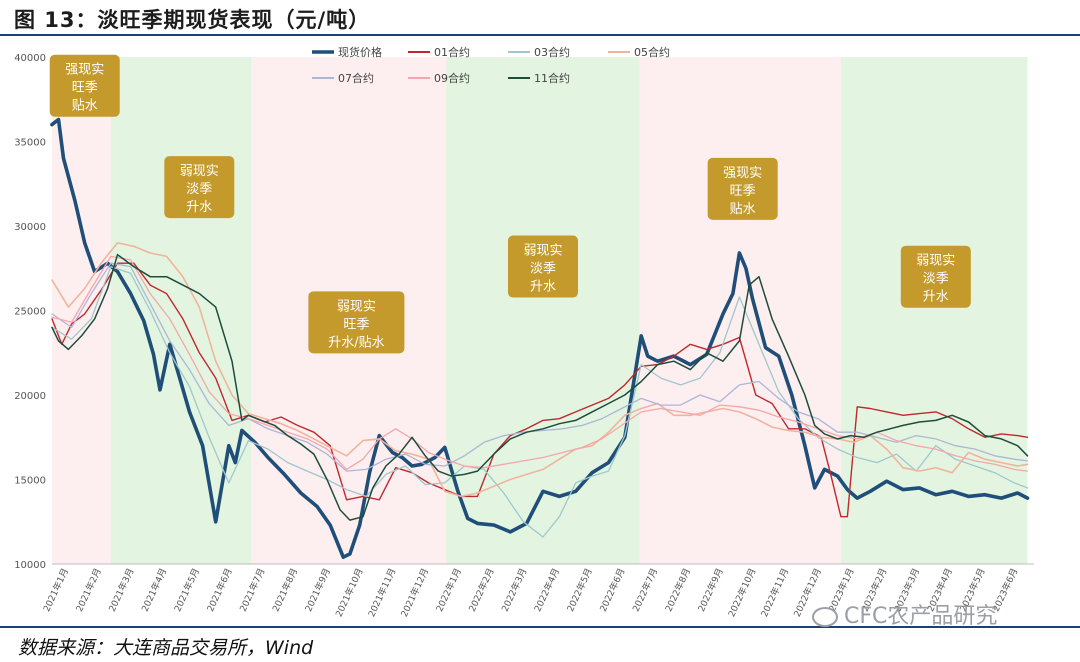 Image resolution: width=1080 pixels, height=662 pixels. What do you see at coordinates (356, 342) in the screenshot?
I see `annotation-text: 升水/贴水` at bounding box center [356, 342].